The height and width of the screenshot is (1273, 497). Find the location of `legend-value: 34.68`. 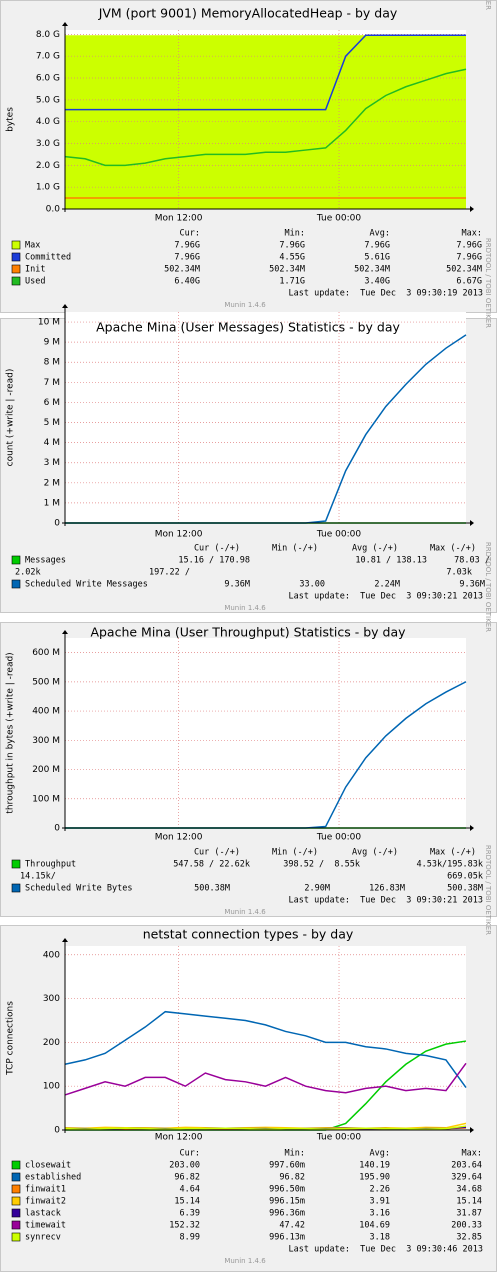

legend-value: 34.68 is located at coordinates (469, 1190).